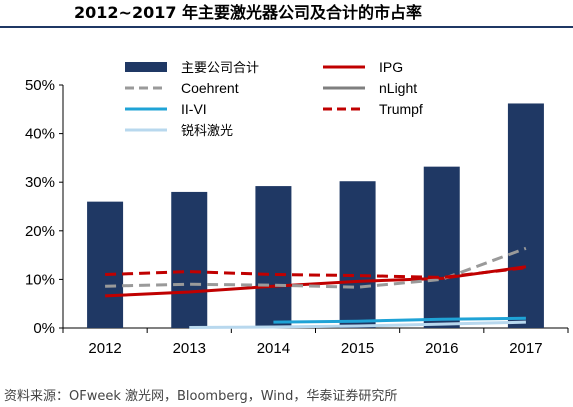 The height and width of the screenshot is (407, 573). What do you see at coordinates (40, 134) in the screenshot?
I see `y-tick-label: 40%` at bounding box center [40, 134].